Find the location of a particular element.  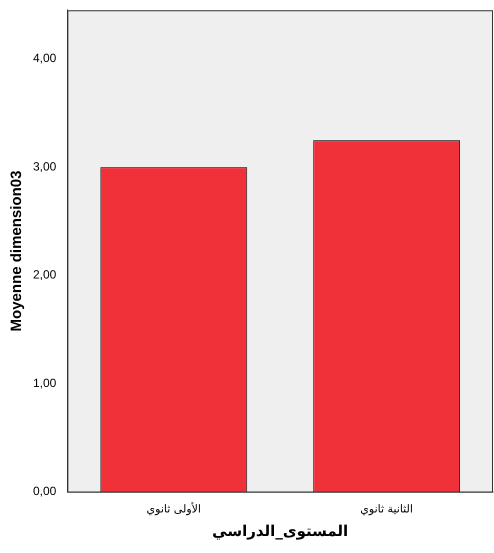

y-tick-label: 1,00 is located at coordinates (44, 383).